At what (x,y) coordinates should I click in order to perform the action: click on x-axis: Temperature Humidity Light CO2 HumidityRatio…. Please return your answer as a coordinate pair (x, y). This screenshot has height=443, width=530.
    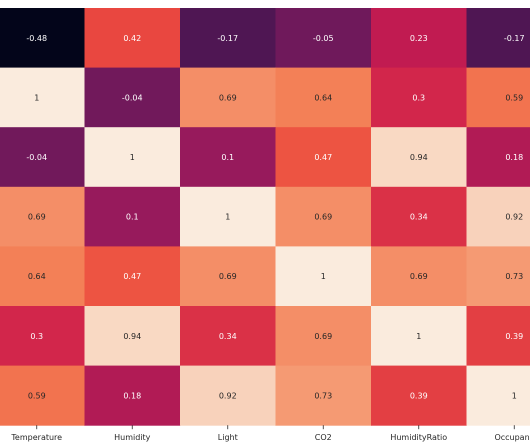
    Looking at the image, I should click on (270, 433).